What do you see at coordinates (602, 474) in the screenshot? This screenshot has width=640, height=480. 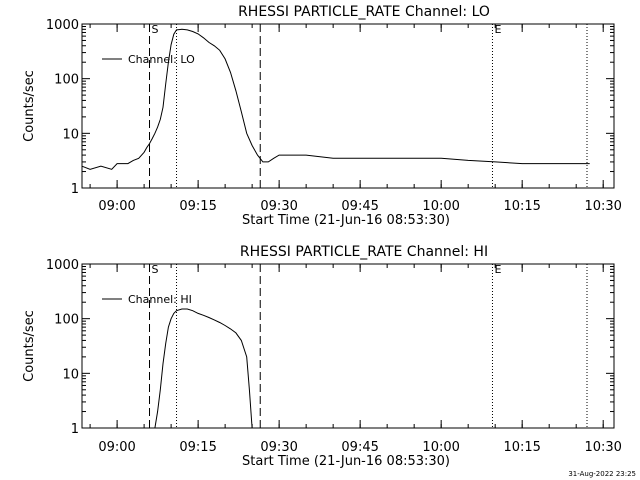 I see `generation-timestamp: 31-Aug-2022 23:25` at bounding box center [602, 474].